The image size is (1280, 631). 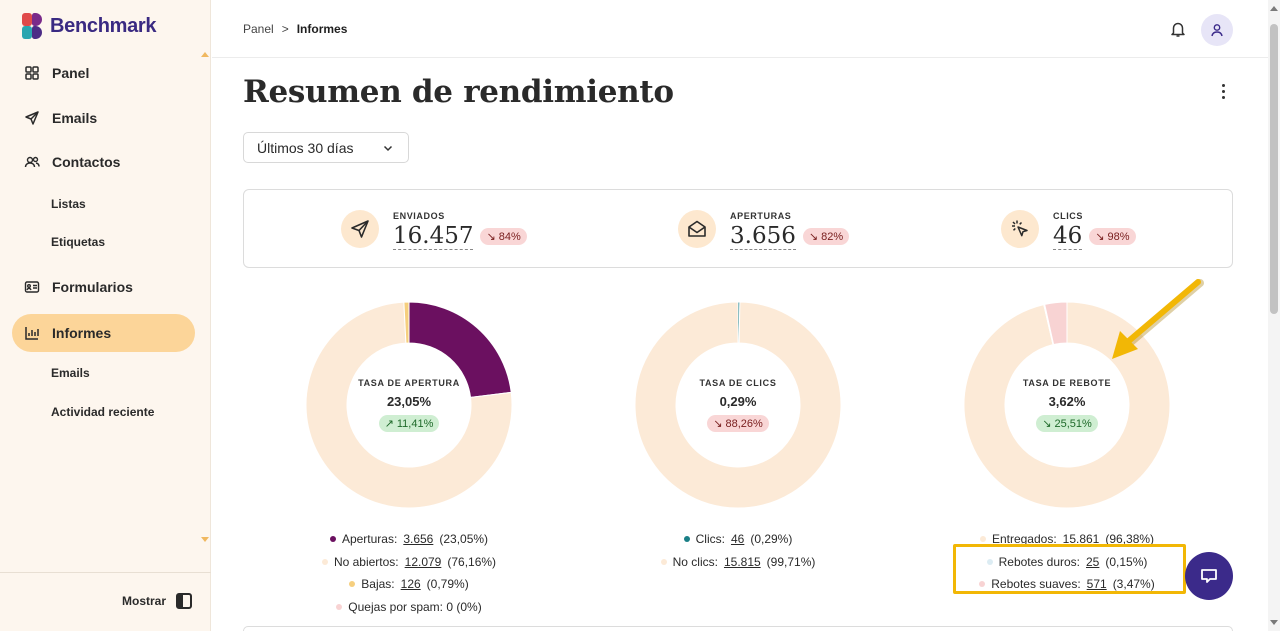 I want to click on legend-count-link: 3.656, so click(x=418, y=539).